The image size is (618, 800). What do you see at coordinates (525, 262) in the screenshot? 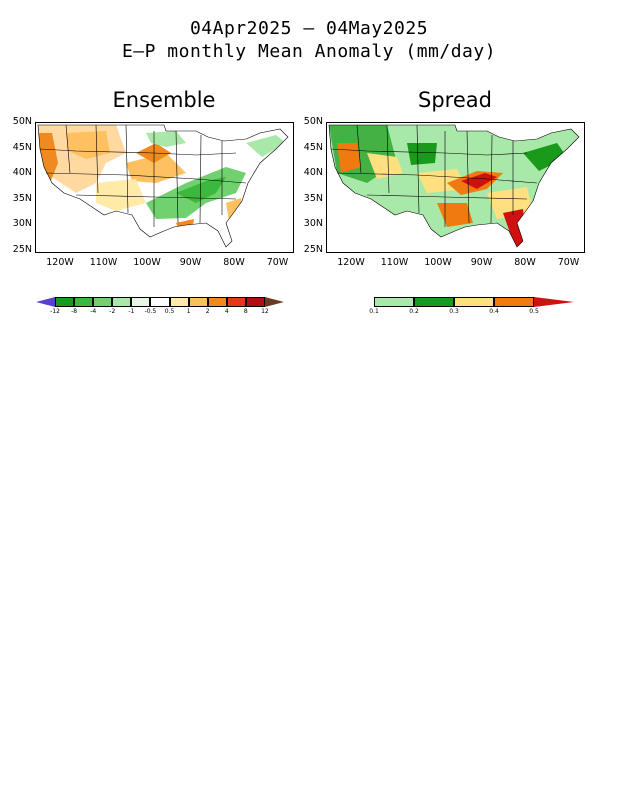
I see `spread-lon-label: 80W` at bounding box center [525, 262].